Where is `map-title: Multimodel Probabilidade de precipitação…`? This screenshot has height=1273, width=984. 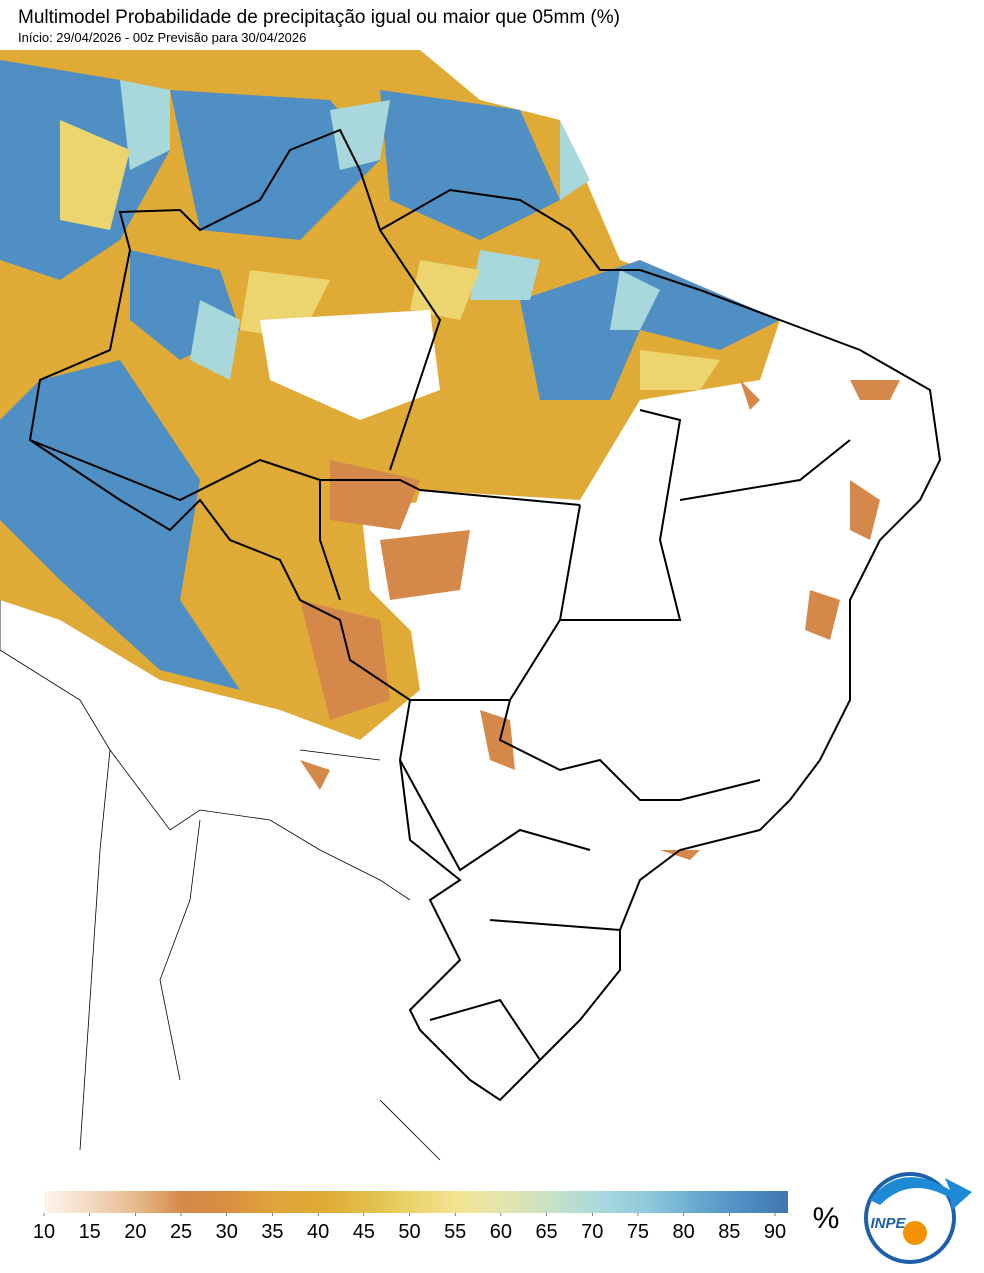
map-title: Multimodel Probabilidade de precipitação… is located at coordinates (319, 17).